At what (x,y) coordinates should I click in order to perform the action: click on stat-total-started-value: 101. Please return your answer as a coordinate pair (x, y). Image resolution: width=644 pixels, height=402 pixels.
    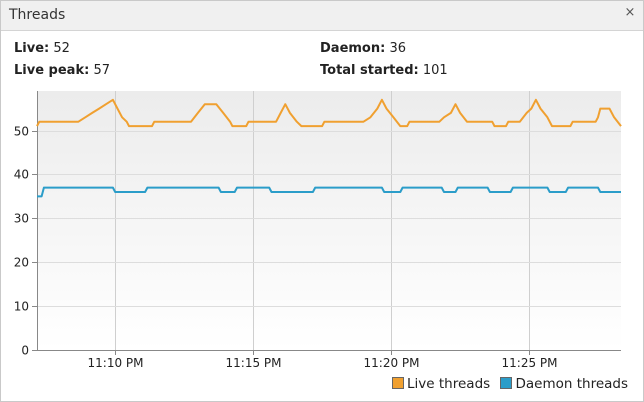
    Looking at the image, I should click on (435, 70).